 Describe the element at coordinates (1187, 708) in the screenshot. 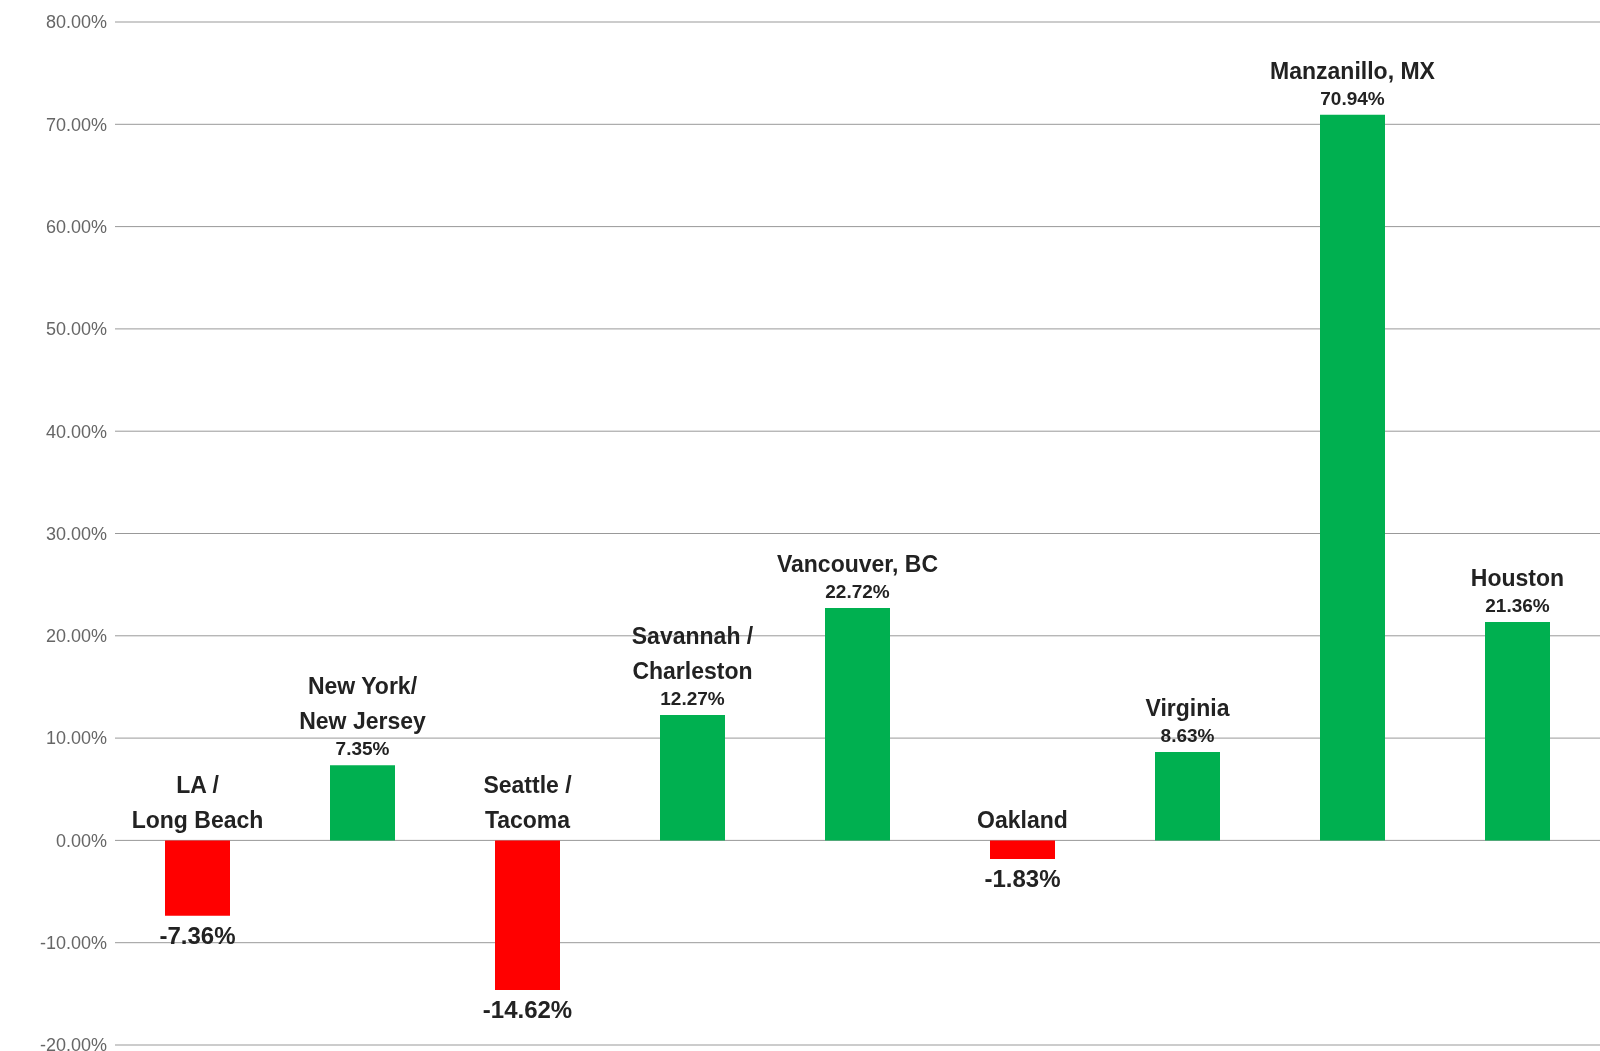

I see `x-tick-label: Virginia` at that location.